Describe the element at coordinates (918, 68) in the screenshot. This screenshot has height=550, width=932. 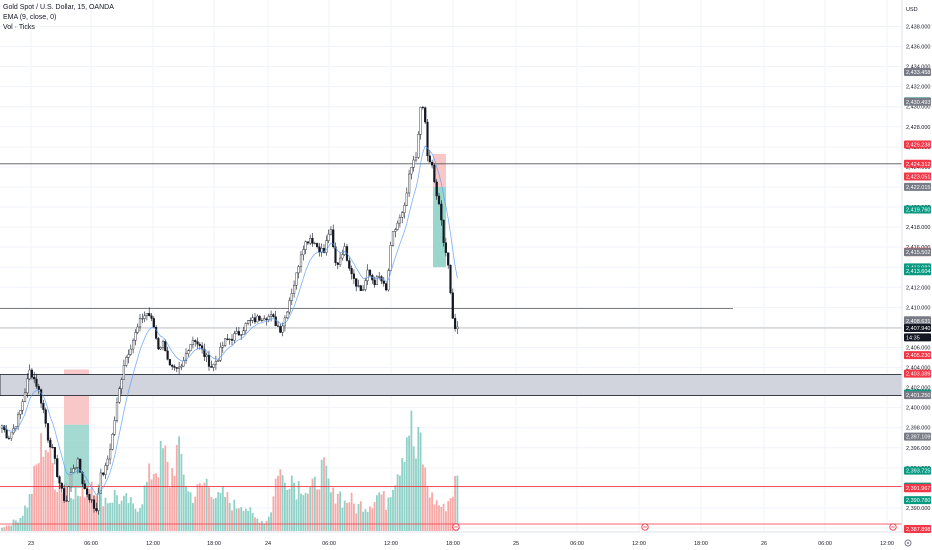
I see `y-tick-label: 2,434.000` at that location.